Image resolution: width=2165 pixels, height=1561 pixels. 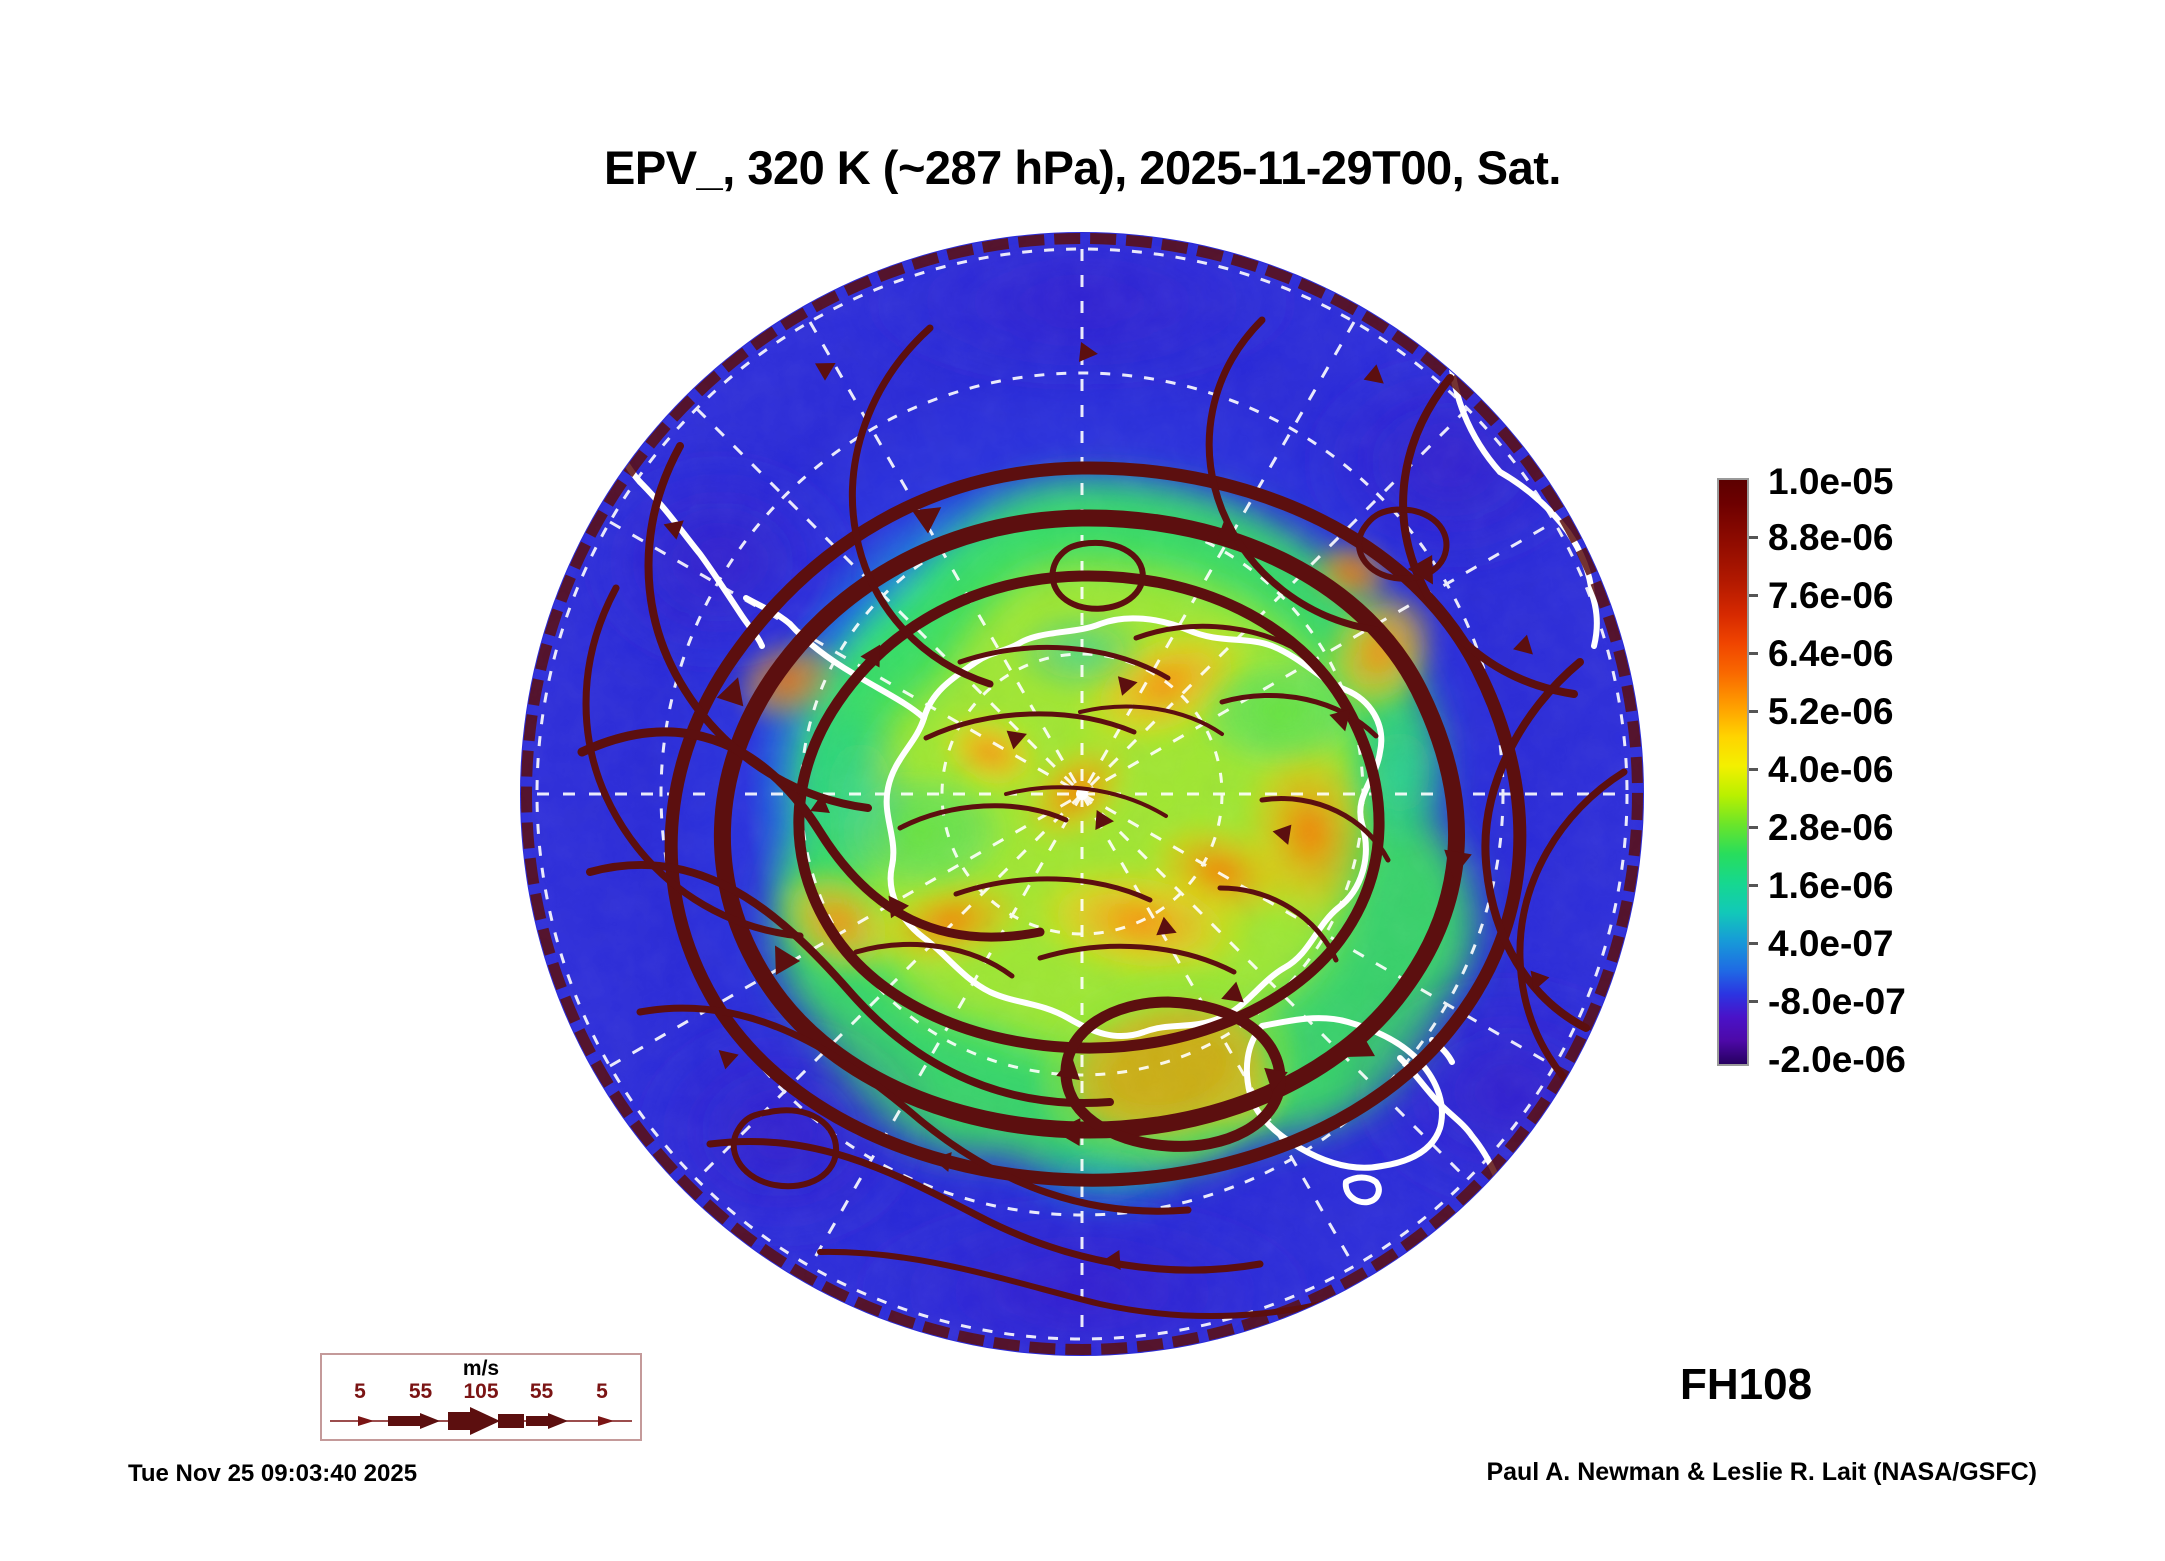 What do you see at coordinates (1831, 537) in the screenshot?
I see `colorbar-label: 8.8e-06` at bounding box center [1831, 537].